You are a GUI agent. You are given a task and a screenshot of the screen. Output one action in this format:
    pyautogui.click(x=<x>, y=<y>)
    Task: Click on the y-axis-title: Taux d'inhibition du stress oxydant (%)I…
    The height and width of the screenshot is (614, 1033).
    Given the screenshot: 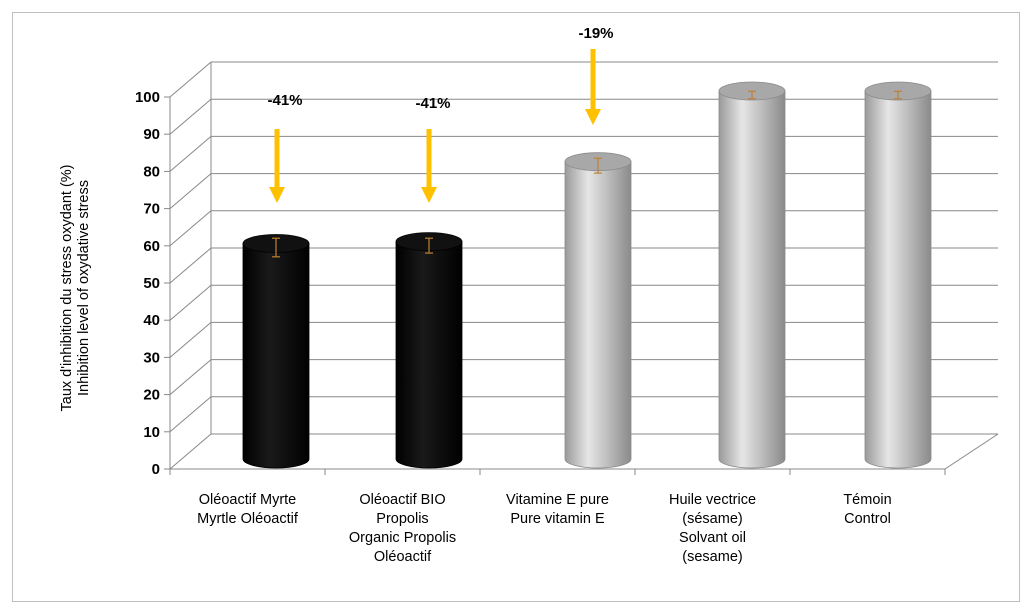 What is the action you would take?
    pyautogui.click(x=75, y=288)
    